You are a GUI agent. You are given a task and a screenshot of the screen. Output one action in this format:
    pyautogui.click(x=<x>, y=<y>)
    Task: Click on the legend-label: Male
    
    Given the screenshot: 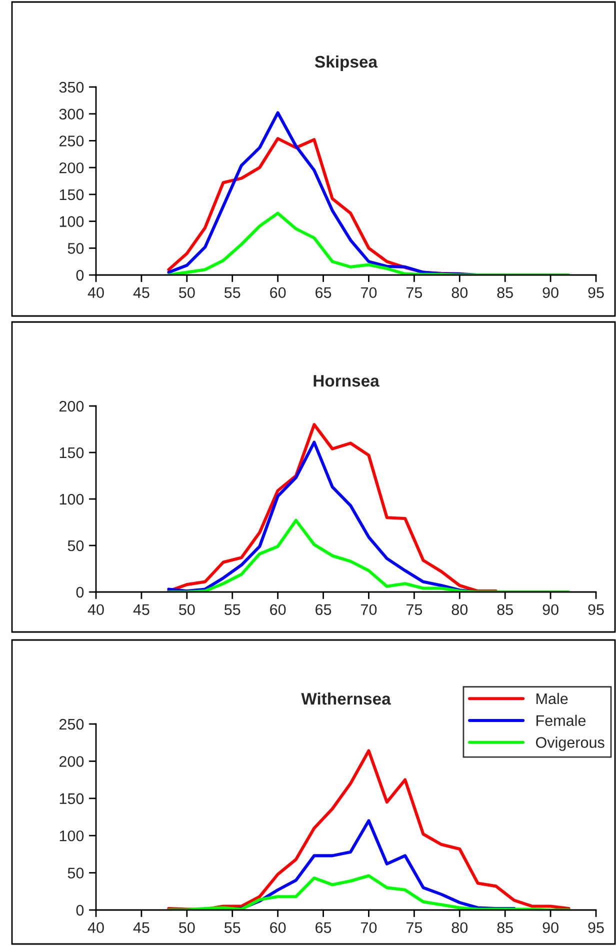 What is the action you would take?
    pyautogui.click(x=552, y=698)
    